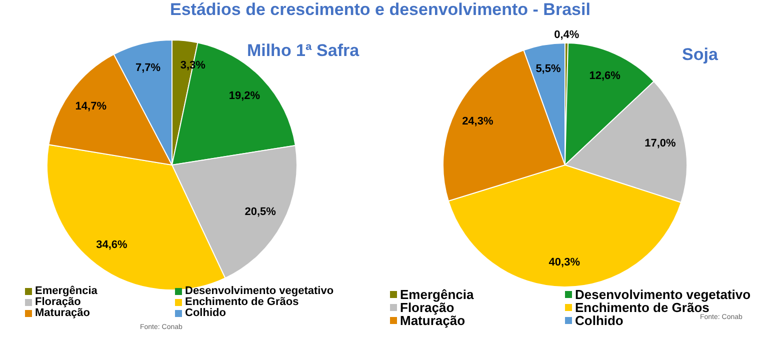 This screenshot has width=759, height=337. What do you see at coordinates (660, 144) in the screenshot?
I see `data-label: 17,0%` at bounding box center [660, 144].